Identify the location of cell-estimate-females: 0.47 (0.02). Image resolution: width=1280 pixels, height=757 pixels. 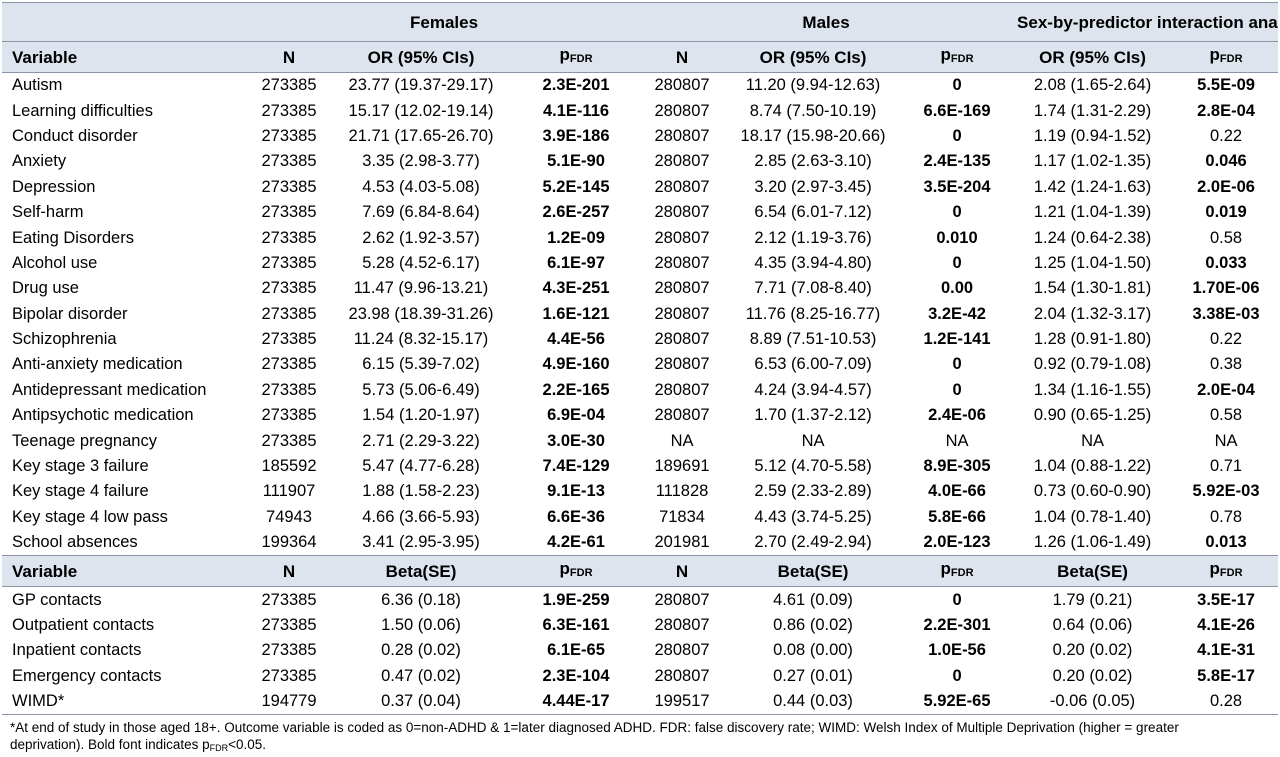
(421, 675).